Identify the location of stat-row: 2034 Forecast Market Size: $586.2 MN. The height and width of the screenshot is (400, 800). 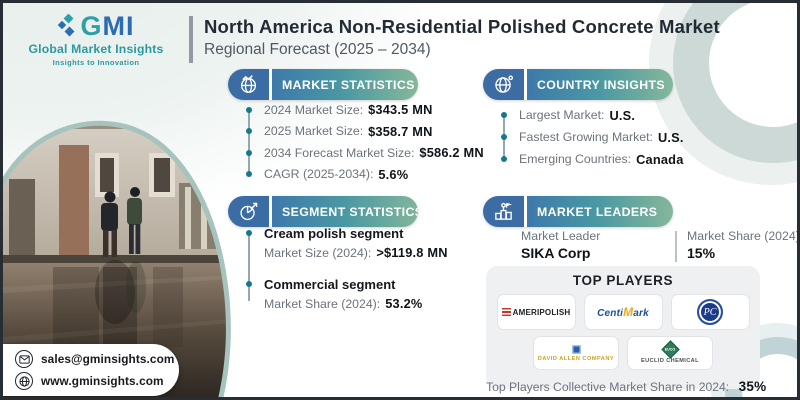
(365, 153).